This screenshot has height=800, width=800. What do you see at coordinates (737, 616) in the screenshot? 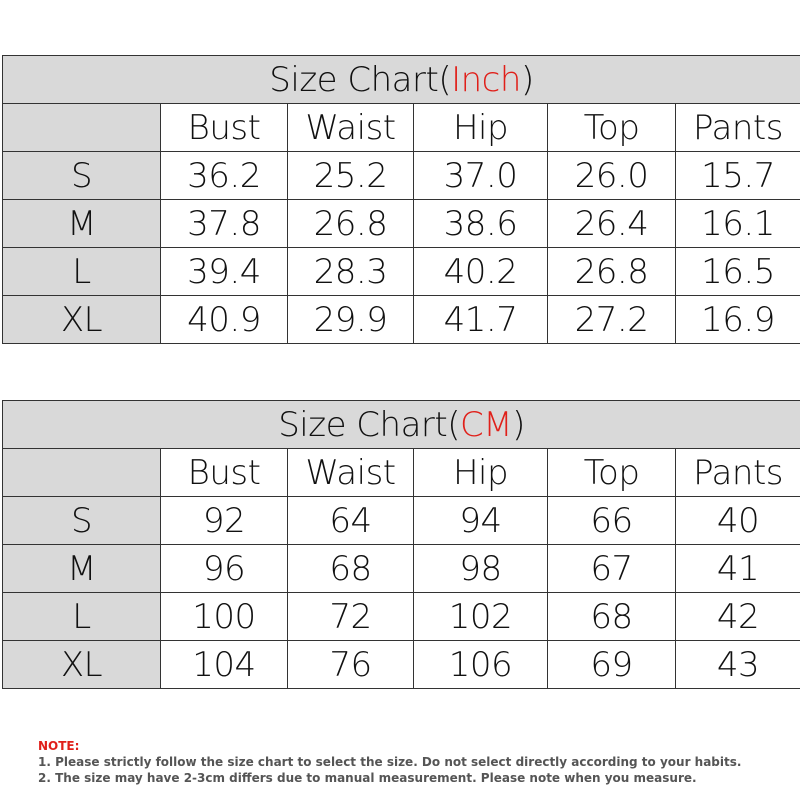
I see `cell: 42` at bounding box center [737, 616].